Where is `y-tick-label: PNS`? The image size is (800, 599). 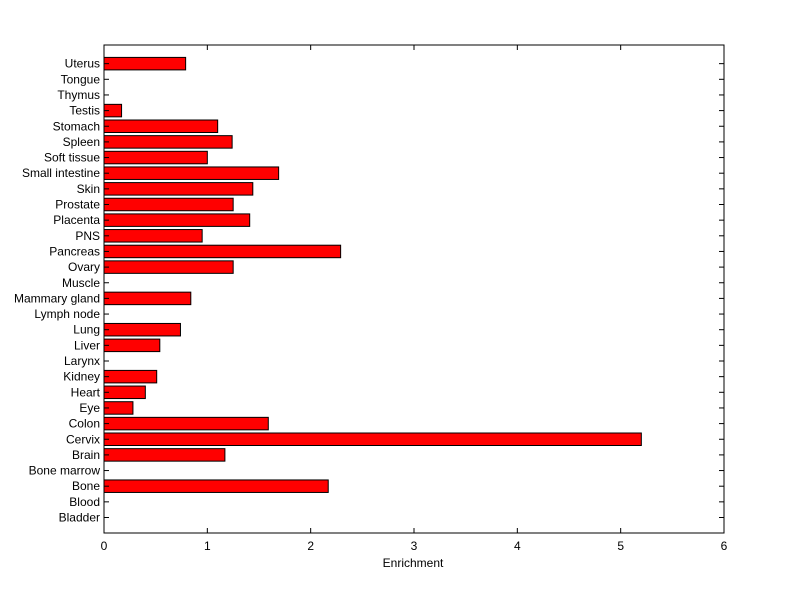 y-tick-label: PNS is located at coordinates (87, 236).